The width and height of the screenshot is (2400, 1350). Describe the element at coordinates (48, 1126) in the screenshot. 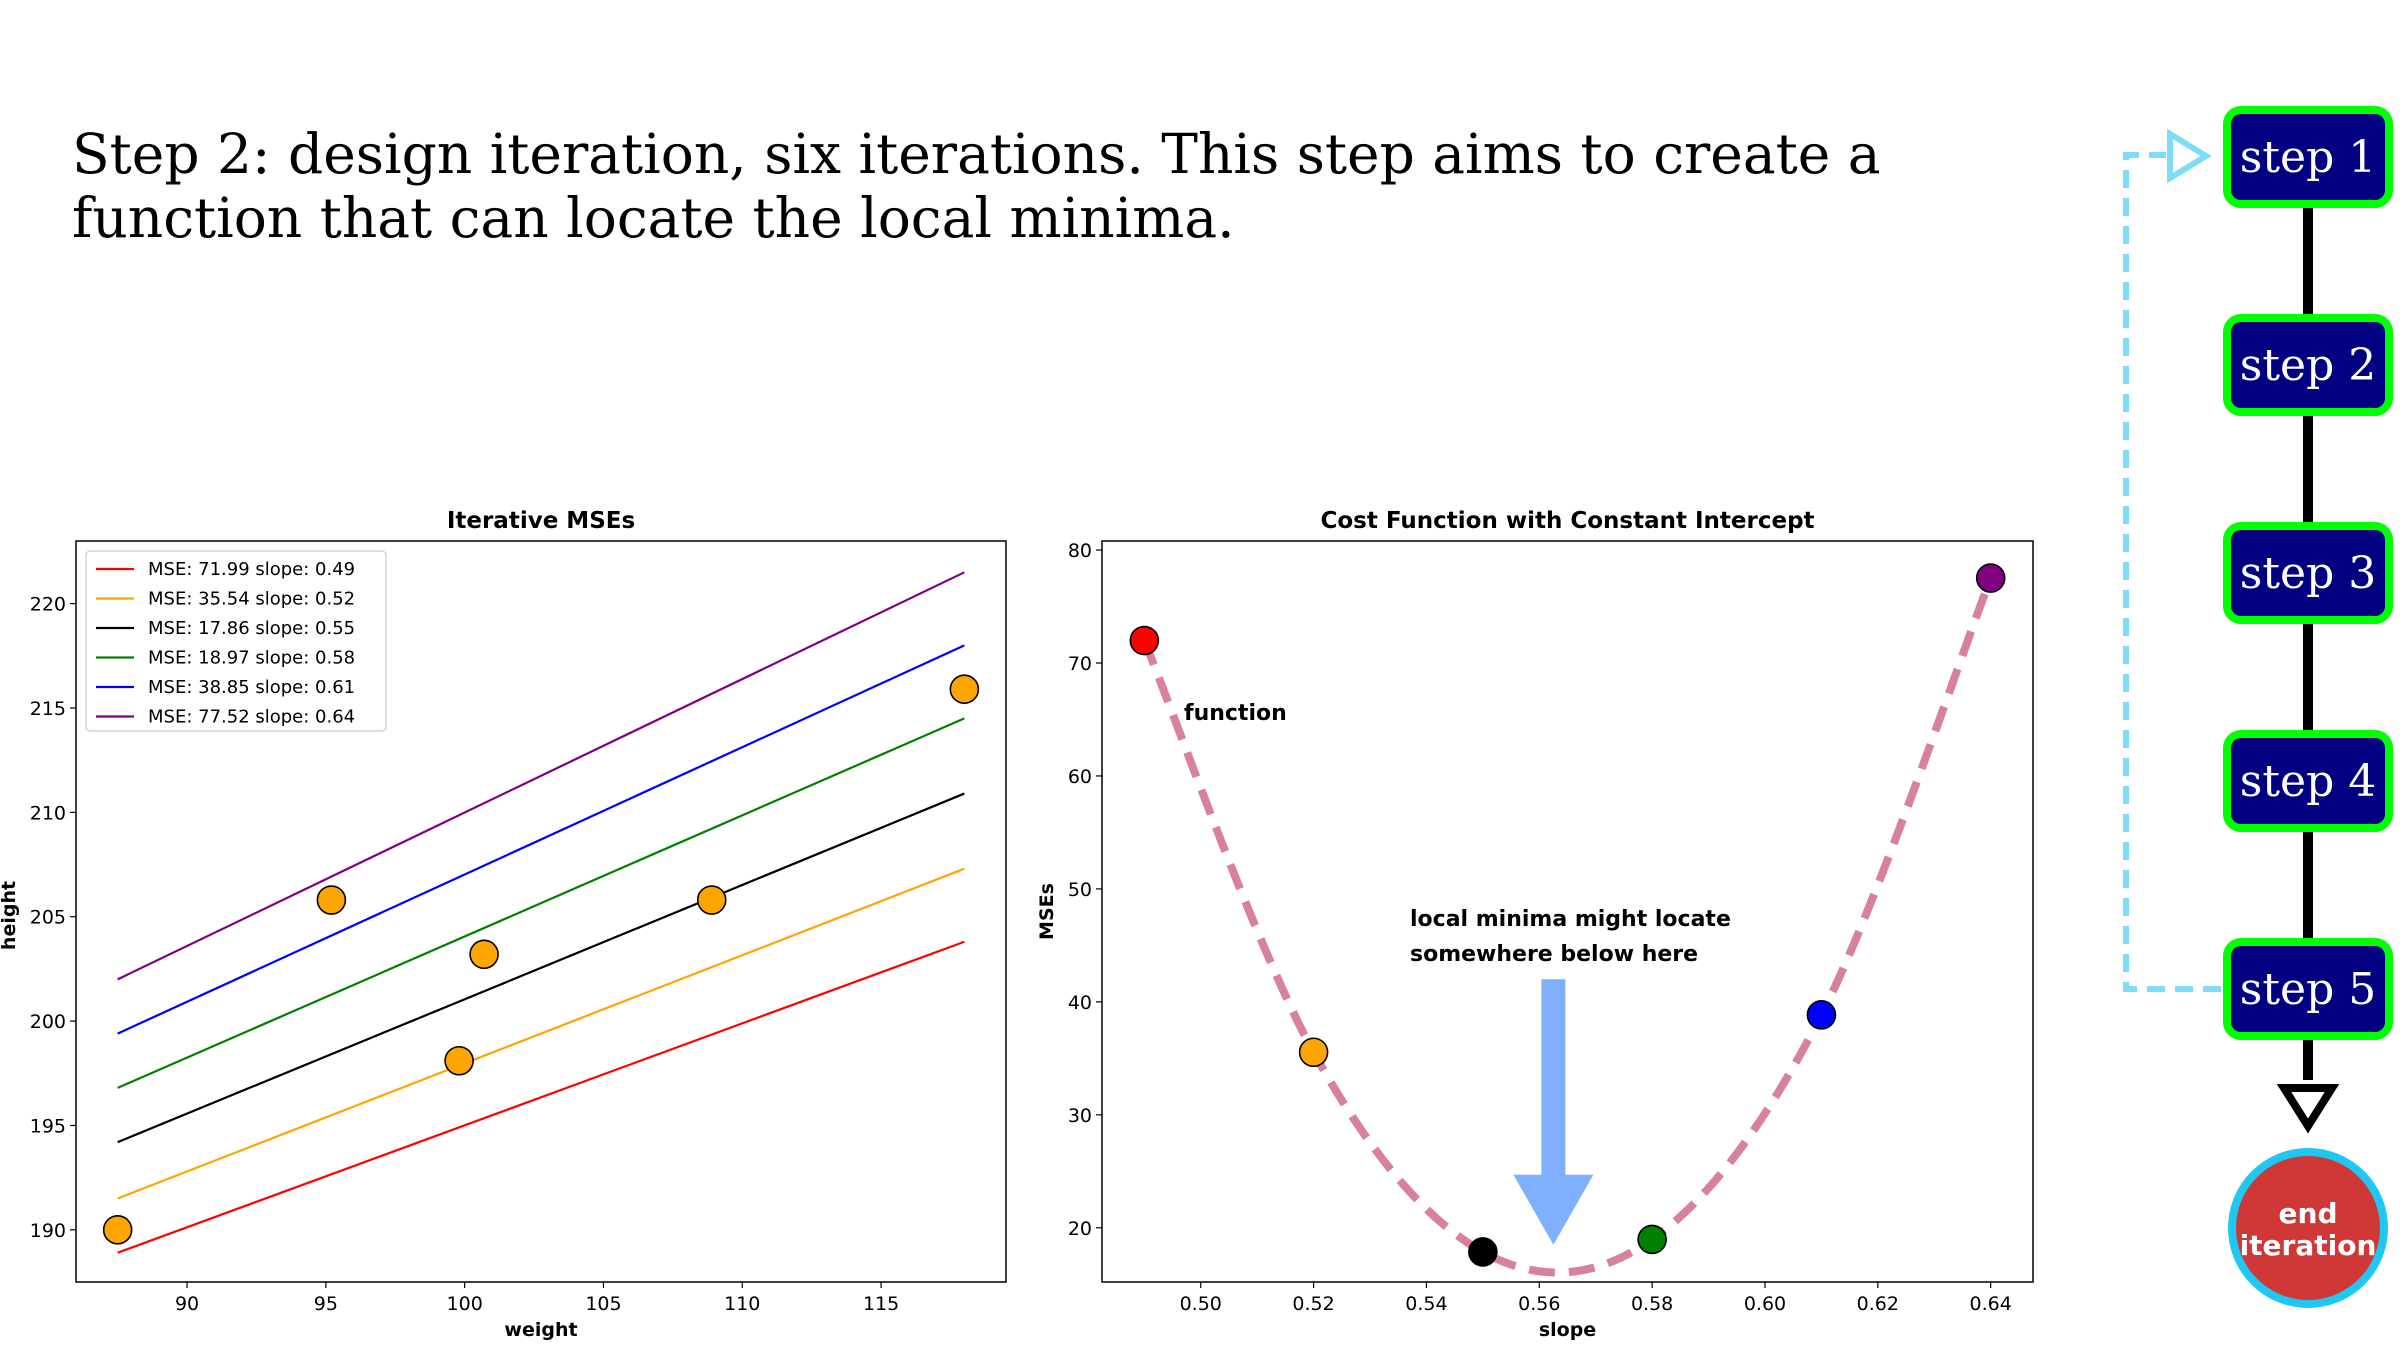

I see `y-tick-label: 195` at that location.